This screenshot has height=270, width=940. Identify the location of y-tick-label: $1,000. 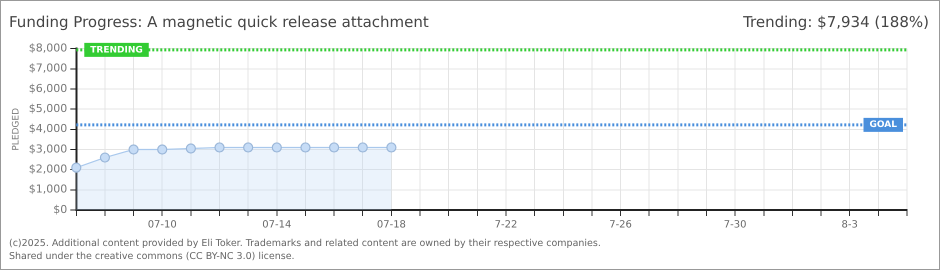
(48, 189).